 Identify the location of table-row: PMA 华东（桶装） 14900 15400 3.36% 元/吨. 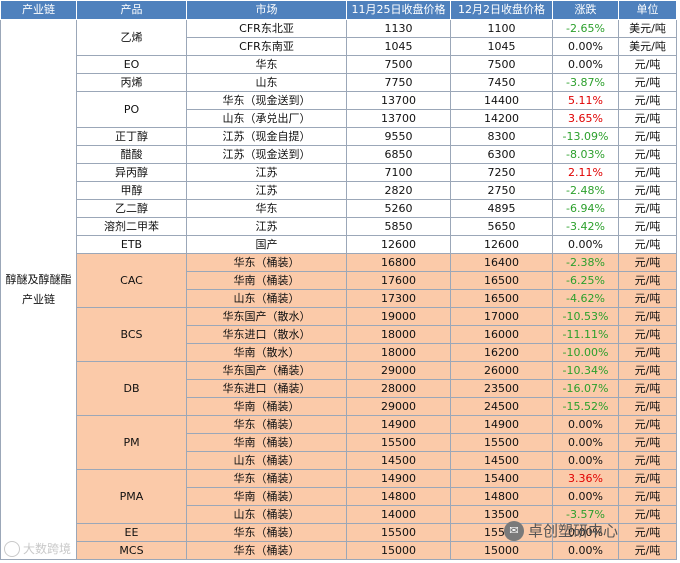
(339, 496).